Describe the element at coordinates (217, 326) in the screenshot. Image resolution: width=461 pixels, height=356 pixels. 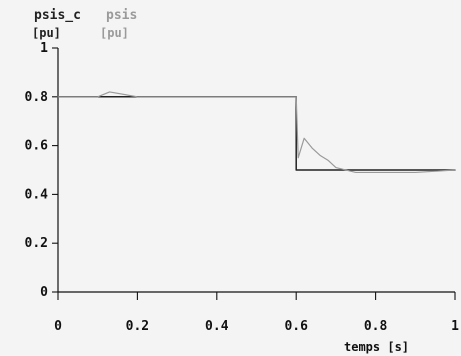
I see `x-tick-label: 0.4` at that location.